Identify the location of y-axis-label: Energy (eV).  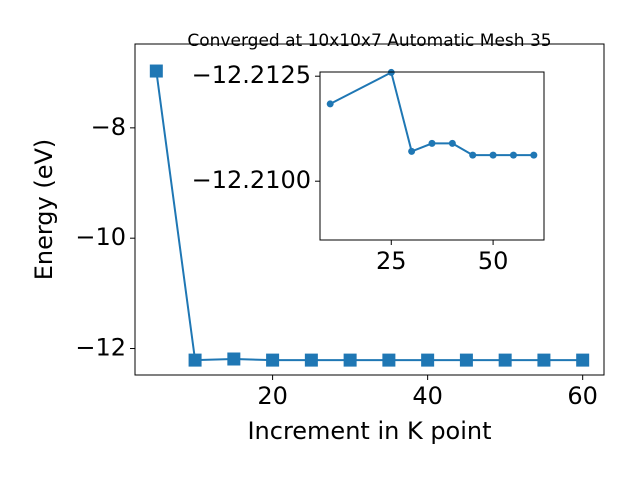
(44, 210).